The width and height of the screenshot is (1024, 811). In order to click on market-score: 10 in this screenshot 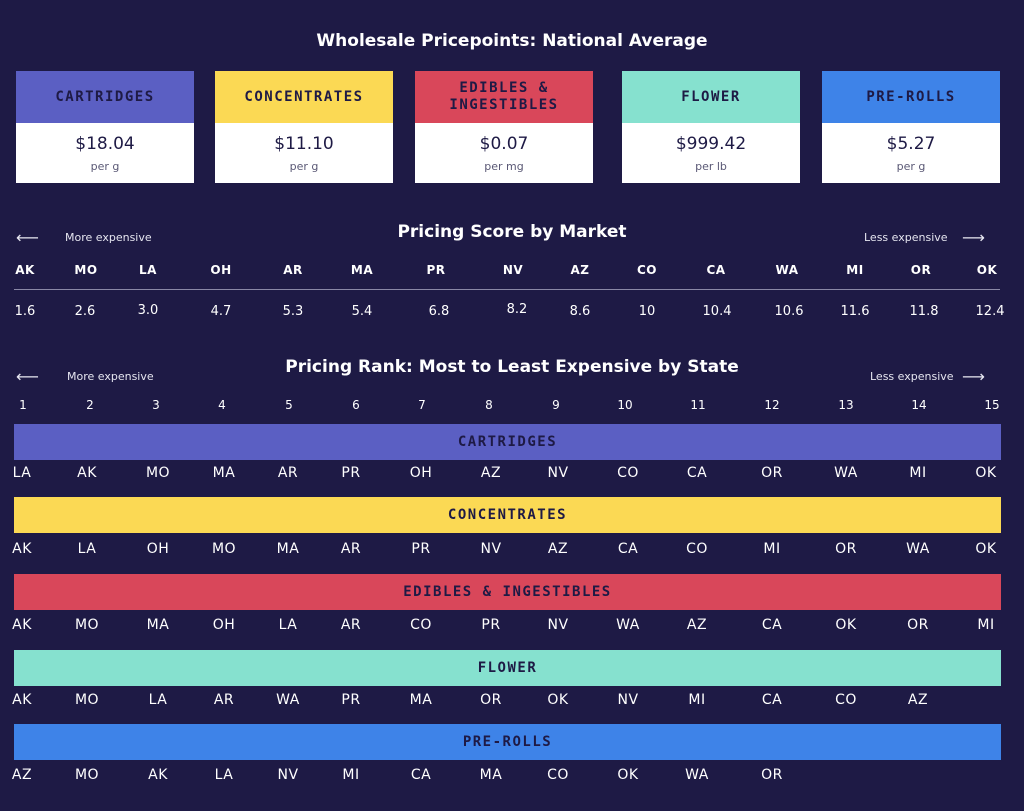, I will do `click(647, 311)`.